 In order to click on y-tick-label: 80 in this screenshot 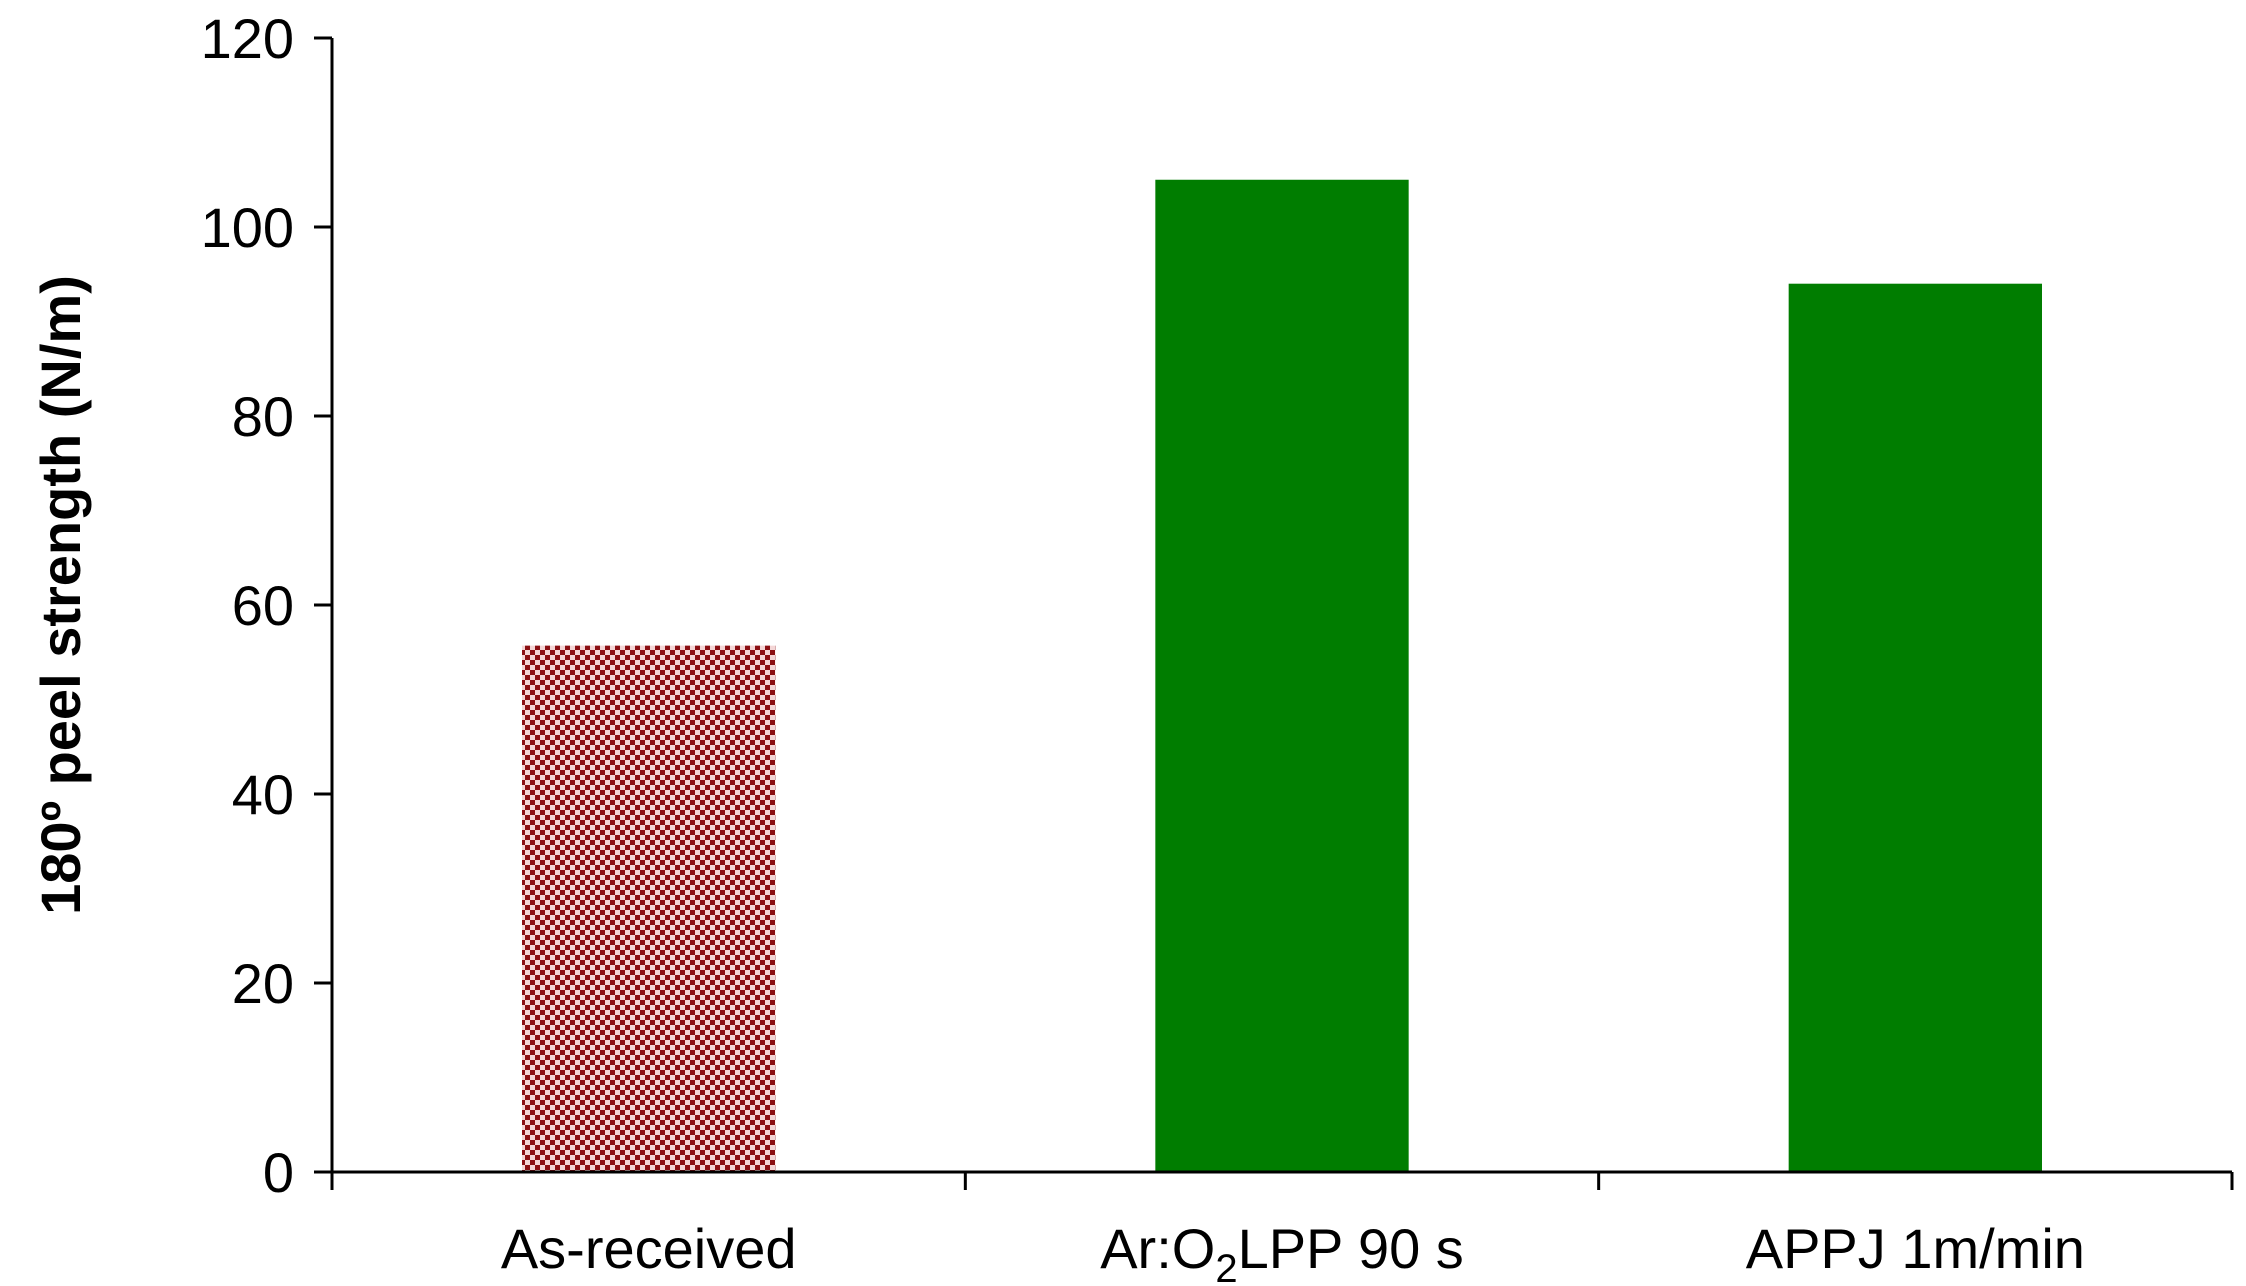, I will do `click(263, 416)`.